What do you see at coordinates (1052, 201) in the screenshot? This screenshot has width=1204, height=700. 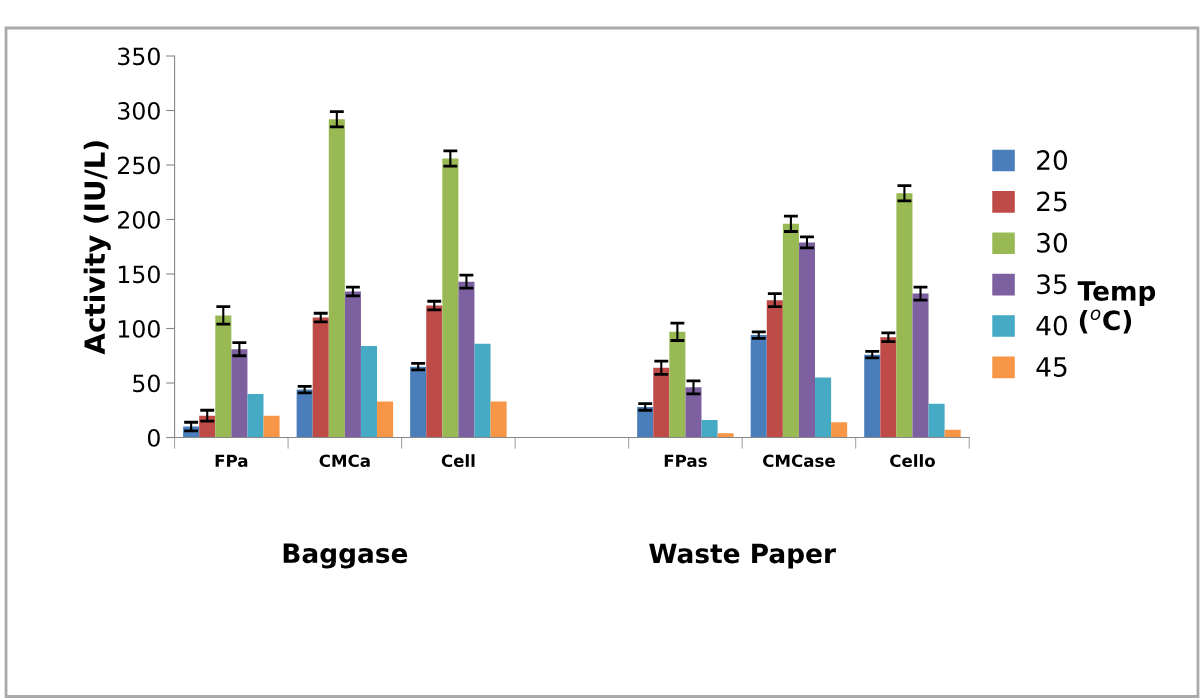 I see `legend-label: 25` at bounding box center [1052, 201].